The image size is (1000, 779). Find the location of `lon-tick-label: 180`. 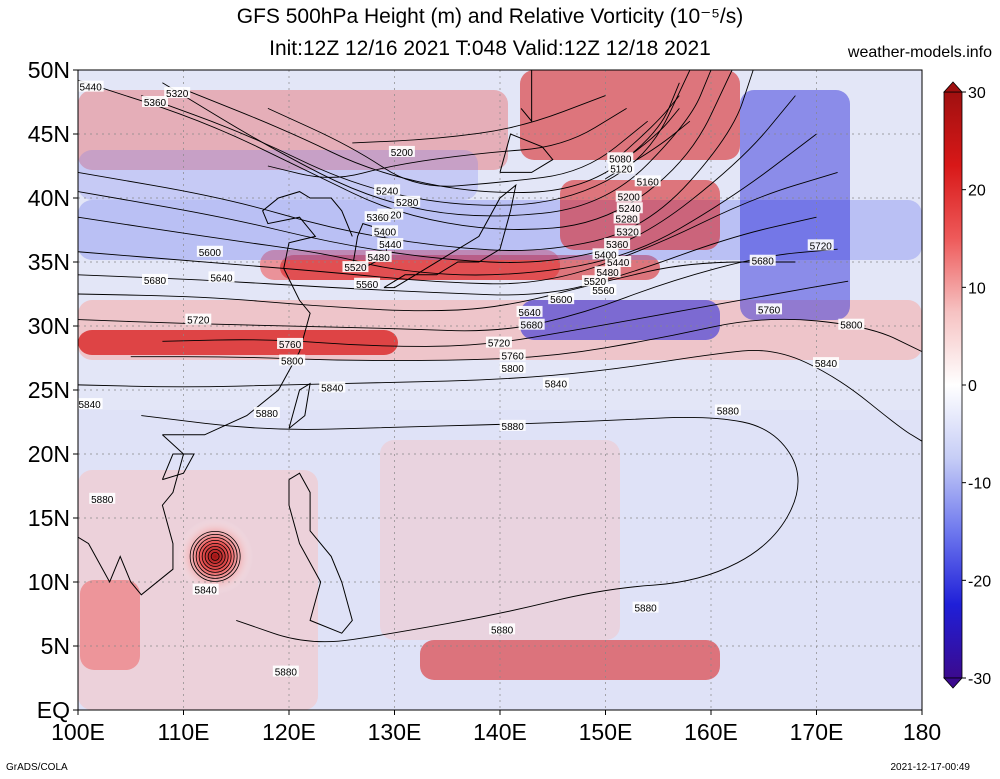

lon-tick-label: 180 is located at coordinates (922, 732).